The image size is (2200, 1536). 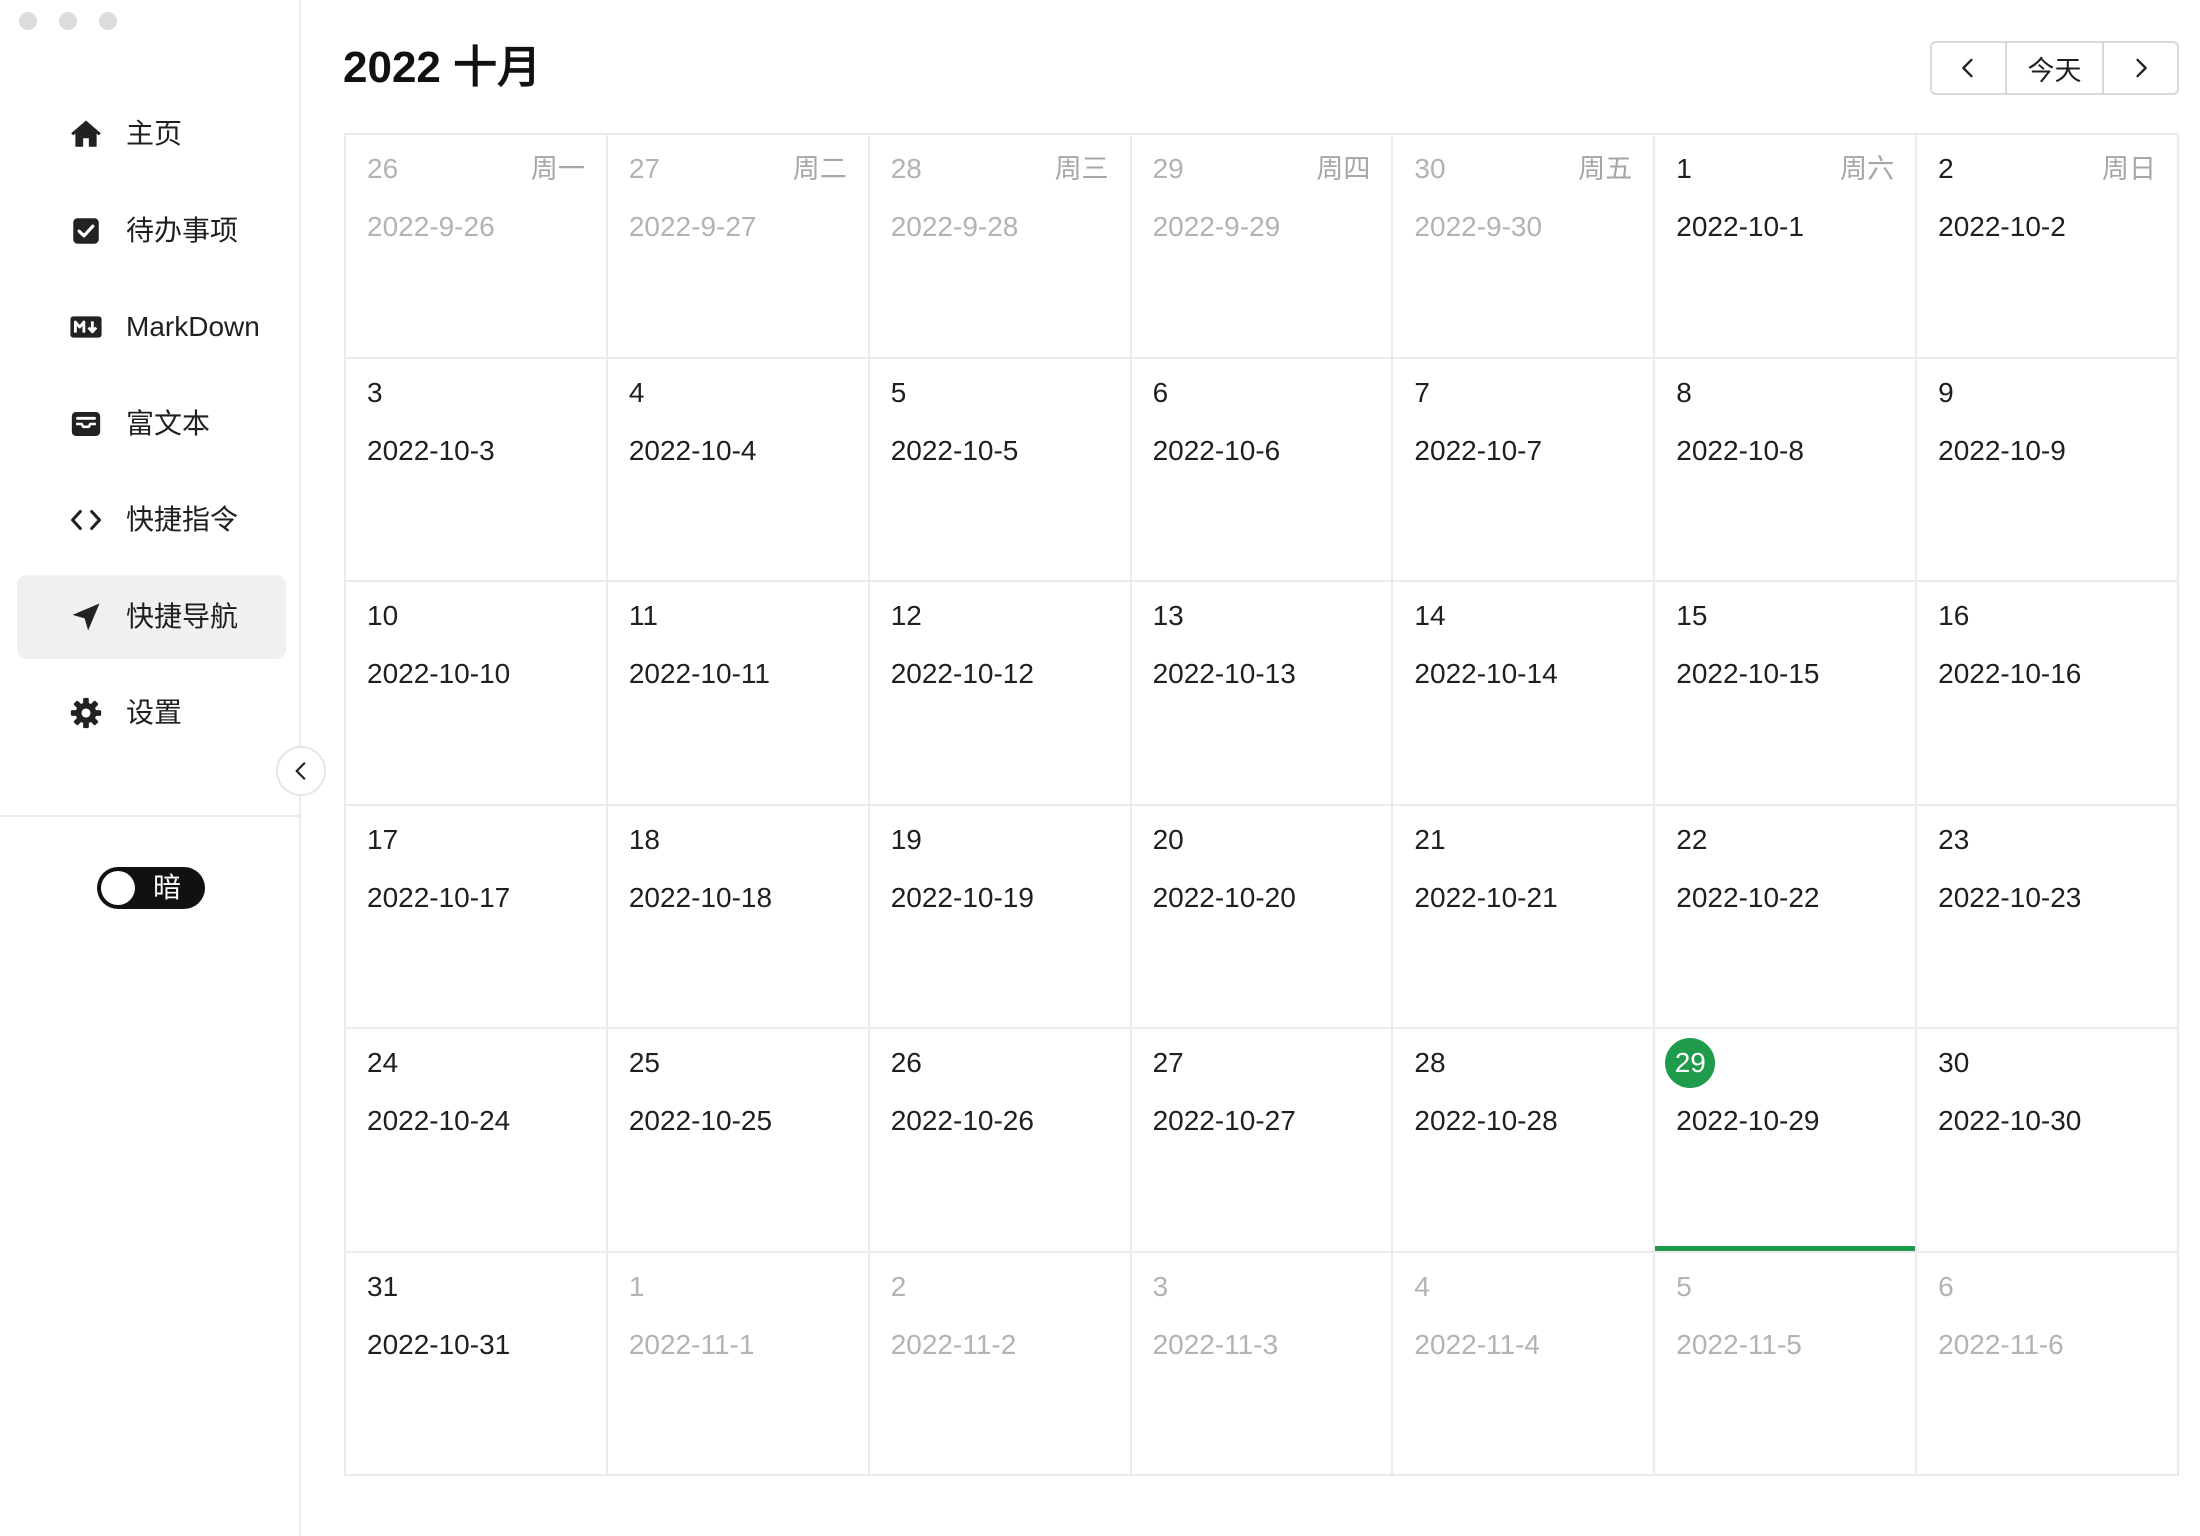 I want to click on calendar-day-cell: 27 周二 2022-9-27, so click(x=738, y=247).